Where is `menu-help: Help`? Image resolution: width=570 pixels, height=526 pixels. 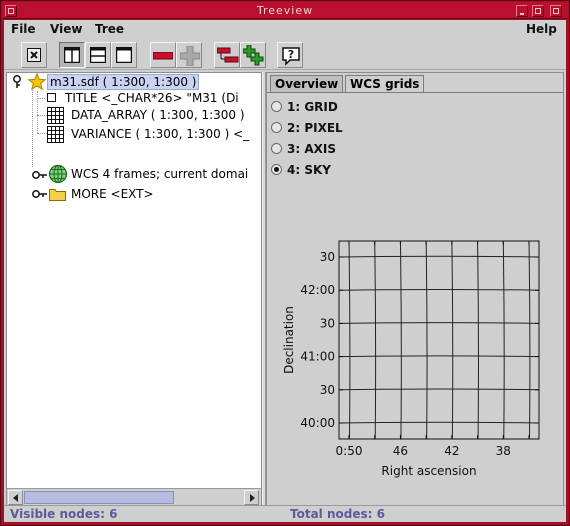
menu-help: Help is located at coordinates (541, 29).